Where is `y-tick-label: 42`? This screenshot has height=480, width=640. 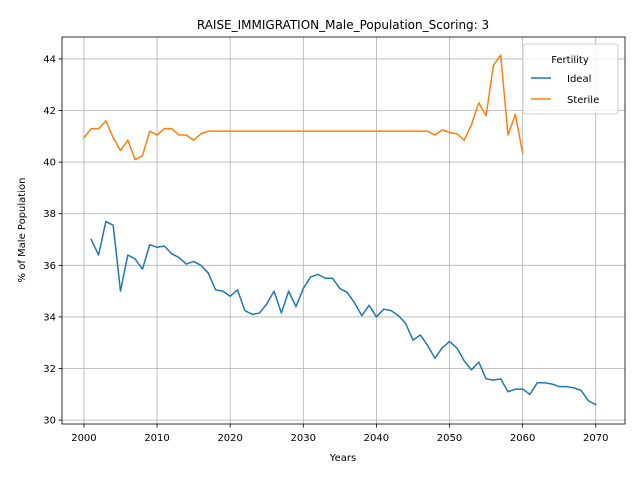 y-tick-label: 42 is located at coordinates (49, 111).